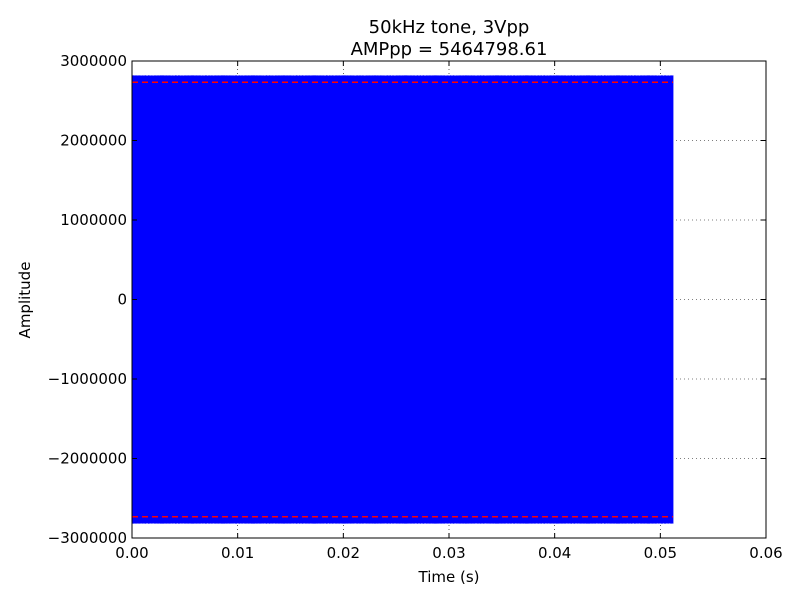 The width and height of the screenshot is (800, 600). I want to click on x-tick-label: 0.06, so click(765, 553).